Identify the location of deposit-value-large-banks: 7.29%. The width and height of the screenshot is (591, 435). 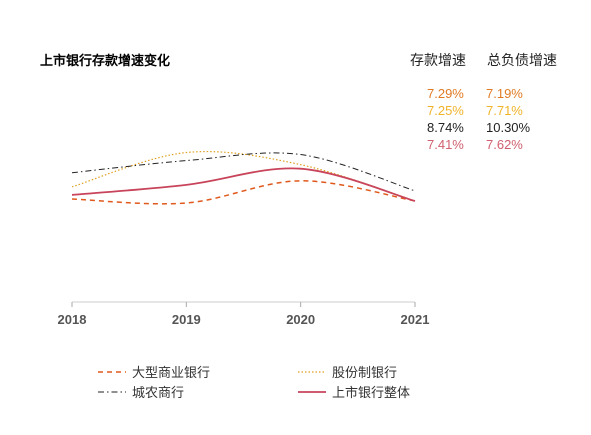
(445, 93).